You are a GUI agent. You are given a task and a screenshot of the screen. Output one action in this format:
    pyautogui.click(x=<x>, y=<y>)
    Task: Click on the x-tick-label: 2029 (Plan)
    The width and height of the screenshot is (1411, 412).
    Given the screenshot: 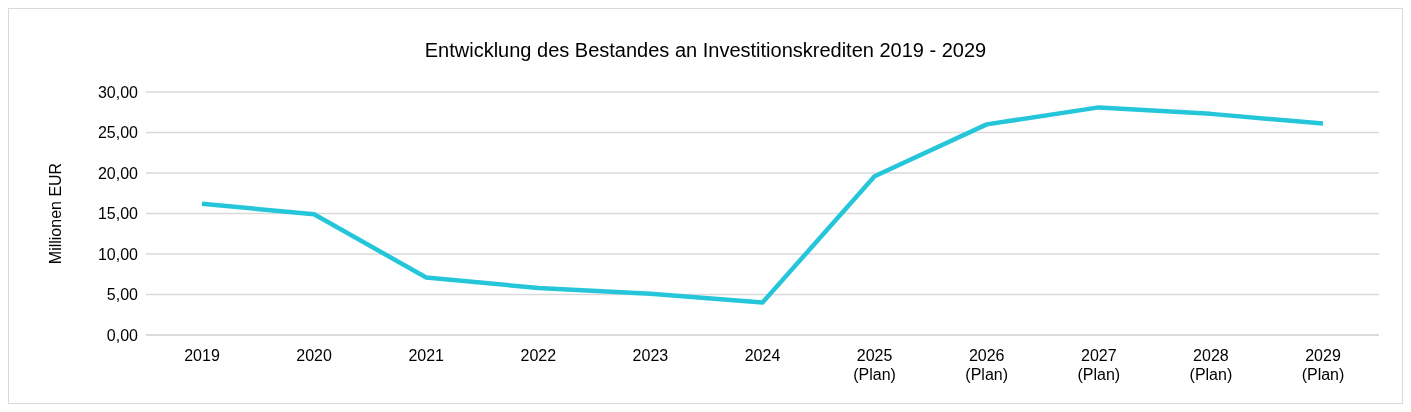 What is the action you would take?
    pyautogui.click(x=1323, y=365)
    